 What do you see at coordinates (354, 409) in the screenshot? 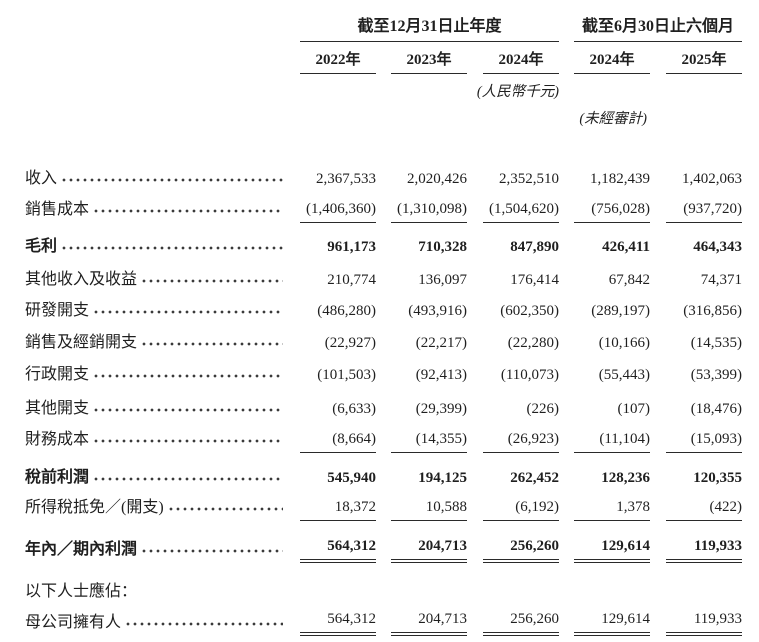
I see `cell-value: (6,633)` at bounding box center [354, 409].